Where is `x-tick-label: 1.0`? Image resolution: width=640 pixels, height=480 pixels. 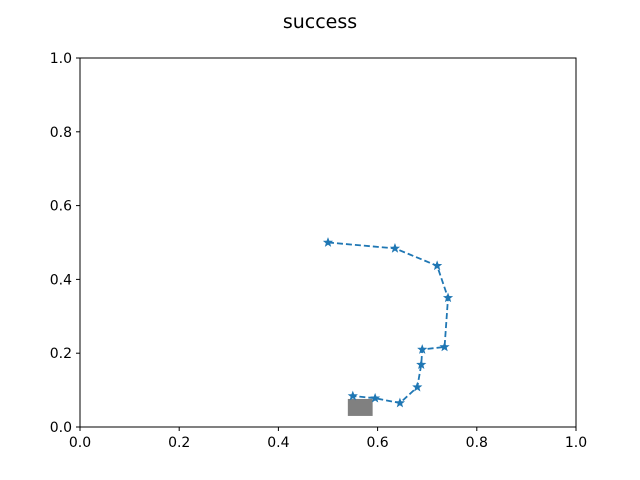
x-tick-label: 1.0 is located at coordinates (576, 443).